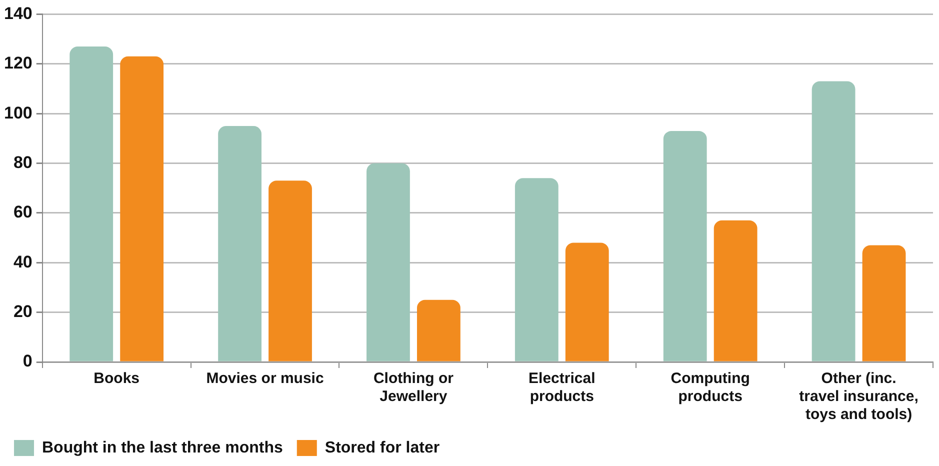 The image size is (939, 466). Describe the element at coordinates (858, 397) in the screenshot. I see `x-tick-label: Other (inc. travel insurance, toys and tools)` at that location.